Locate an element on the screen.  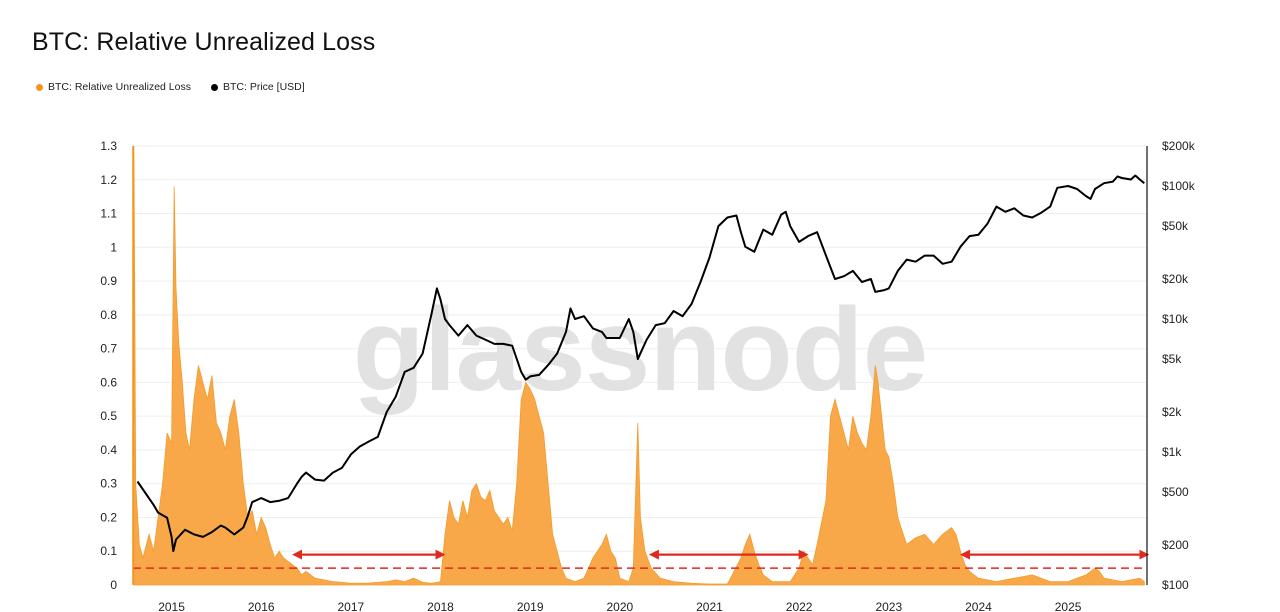
annotations is located at coordinates (641, 559).